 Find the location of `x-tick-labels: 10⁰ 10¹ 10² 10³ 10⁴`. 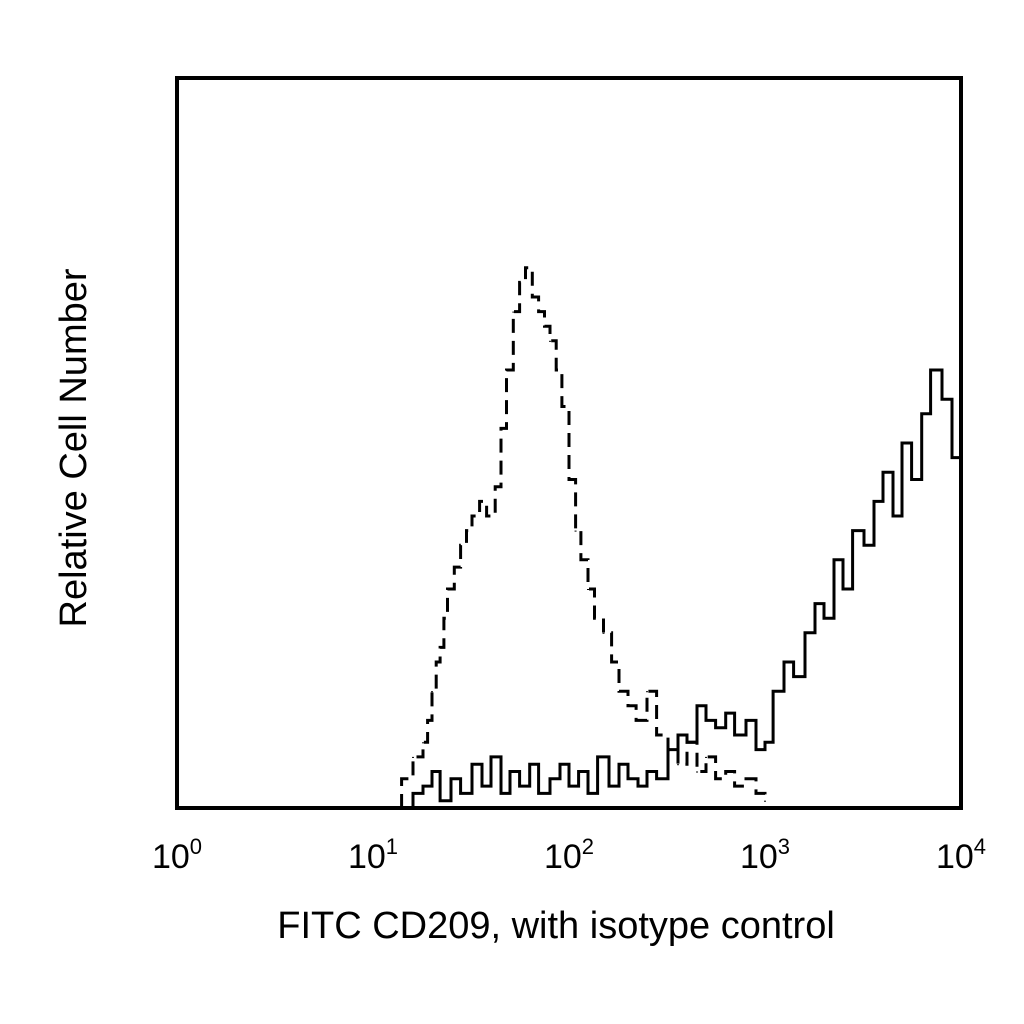

x-tick-labels: 10⁰ 10¹ 10² 10³ 10⁴ is located at coordinates (569, 855).